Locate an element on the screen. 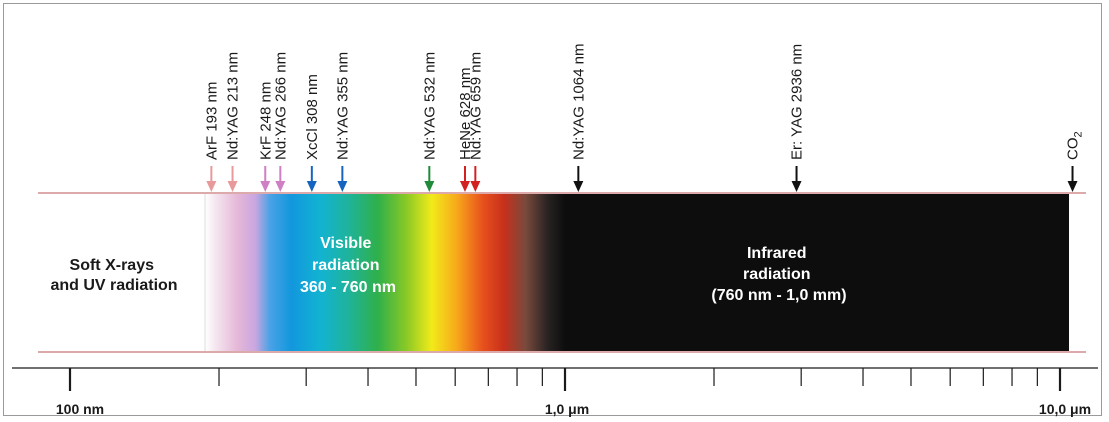 The image size is (1109, 422). laser-marker: Nd:YAG 659 nm is located at coordinates (475, 122).